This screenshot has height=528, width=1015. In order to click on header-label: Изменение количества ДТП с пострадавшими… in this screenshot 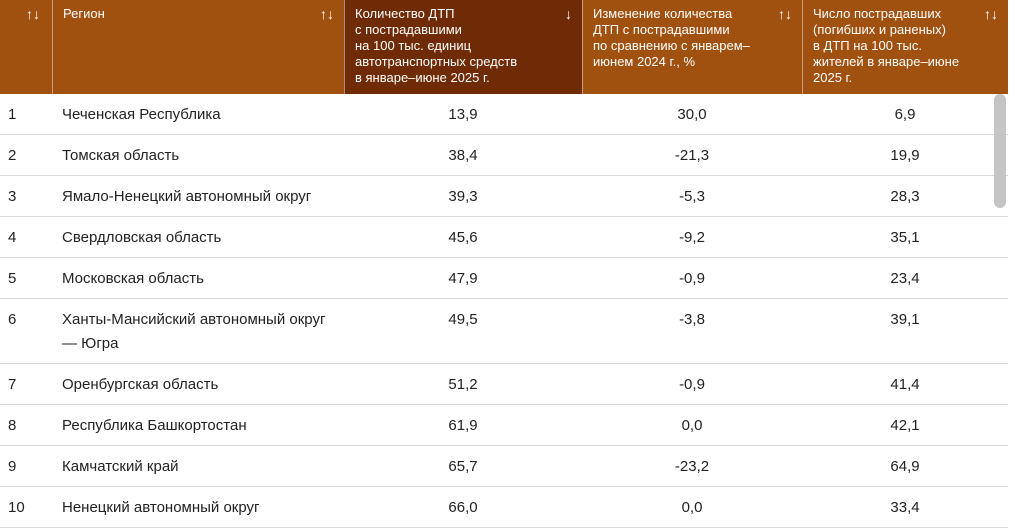, I will do `click(671, 37)`.